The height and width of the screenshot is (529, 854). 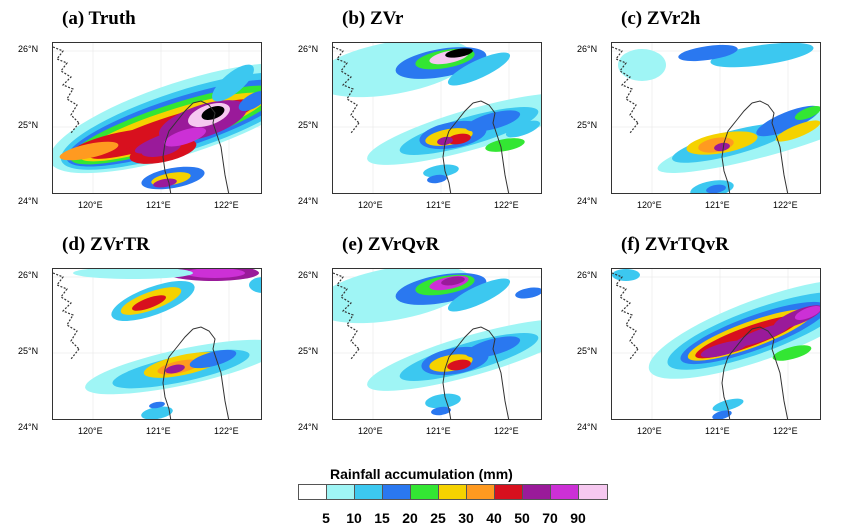 What do you see at coordinates (106, 244) in the screenshot?
I see `panel-title: (d) ZVrTR` at bounding box center [106, 244].